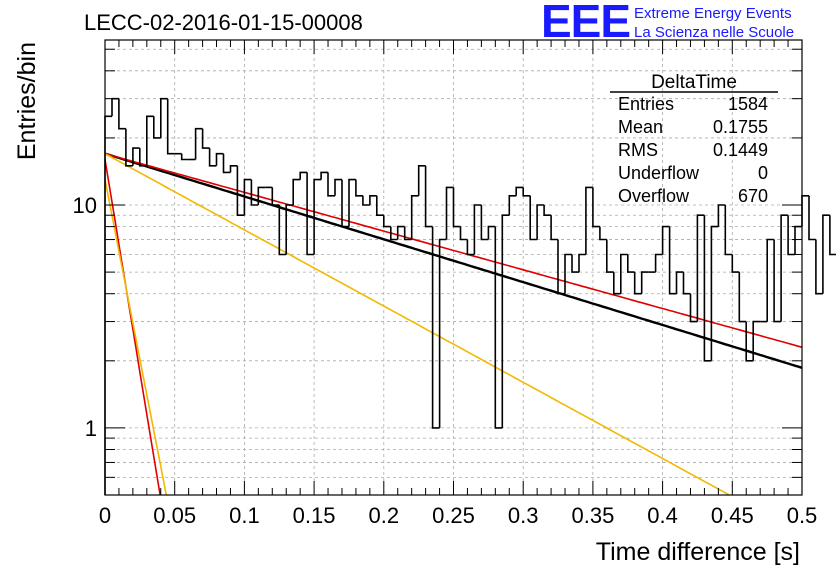 The height and width of the screenshot is (572, 836). Describe the element at coordinates (384, 515) in the screenshot. I see `x-tick-label: 0.2` at that location.